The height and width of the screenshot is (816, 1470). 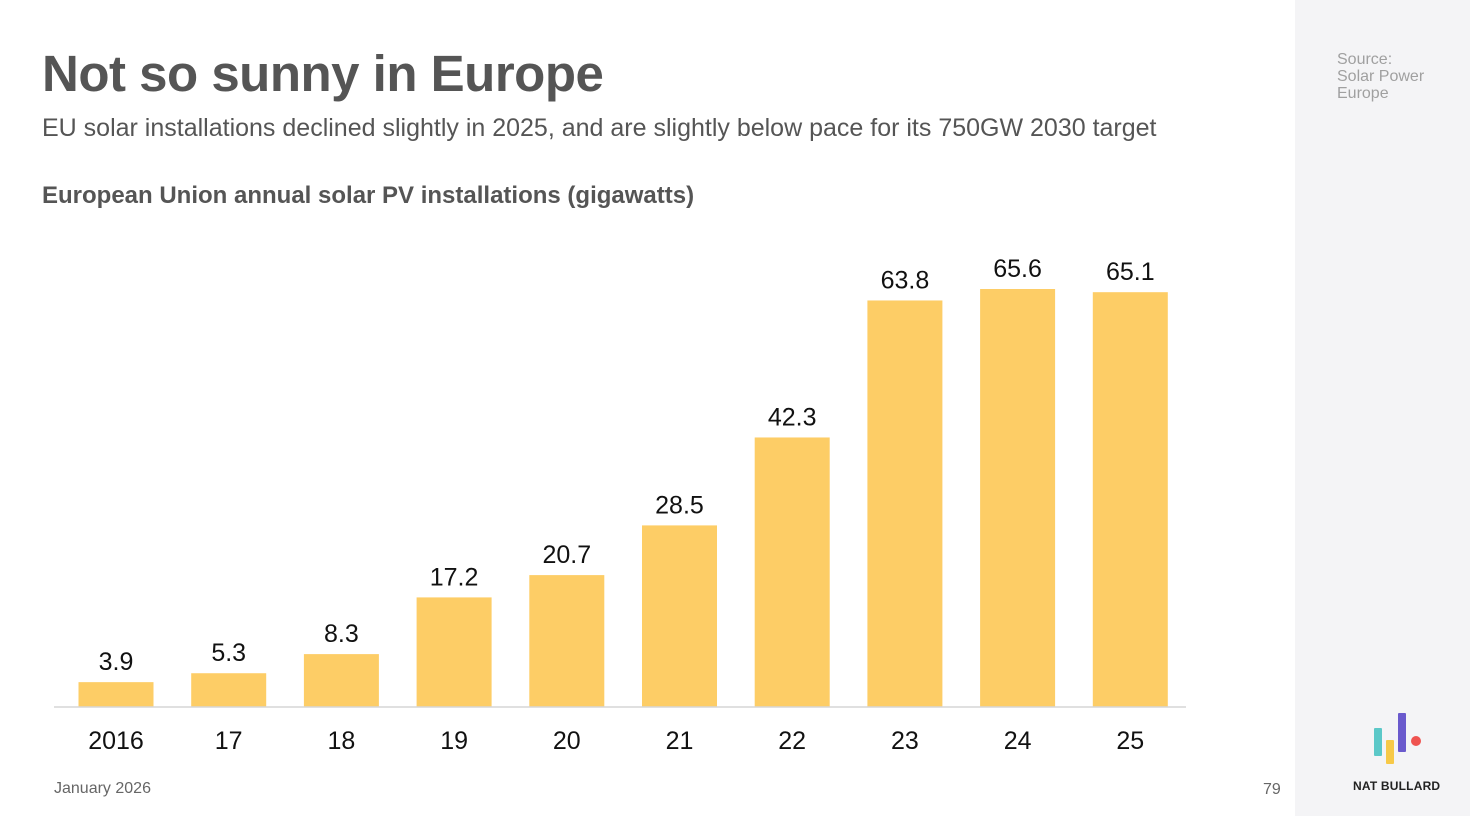 I want to click on source-line-1: Source:, so click(x=1365, y=59).